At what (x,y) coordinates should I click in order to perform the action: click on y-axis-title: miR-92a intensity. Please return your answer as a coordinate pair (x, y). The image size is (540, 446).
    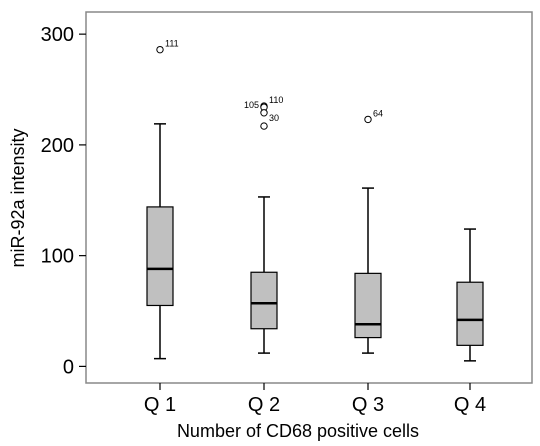
    Looking at the image, I should click on (18, 197).